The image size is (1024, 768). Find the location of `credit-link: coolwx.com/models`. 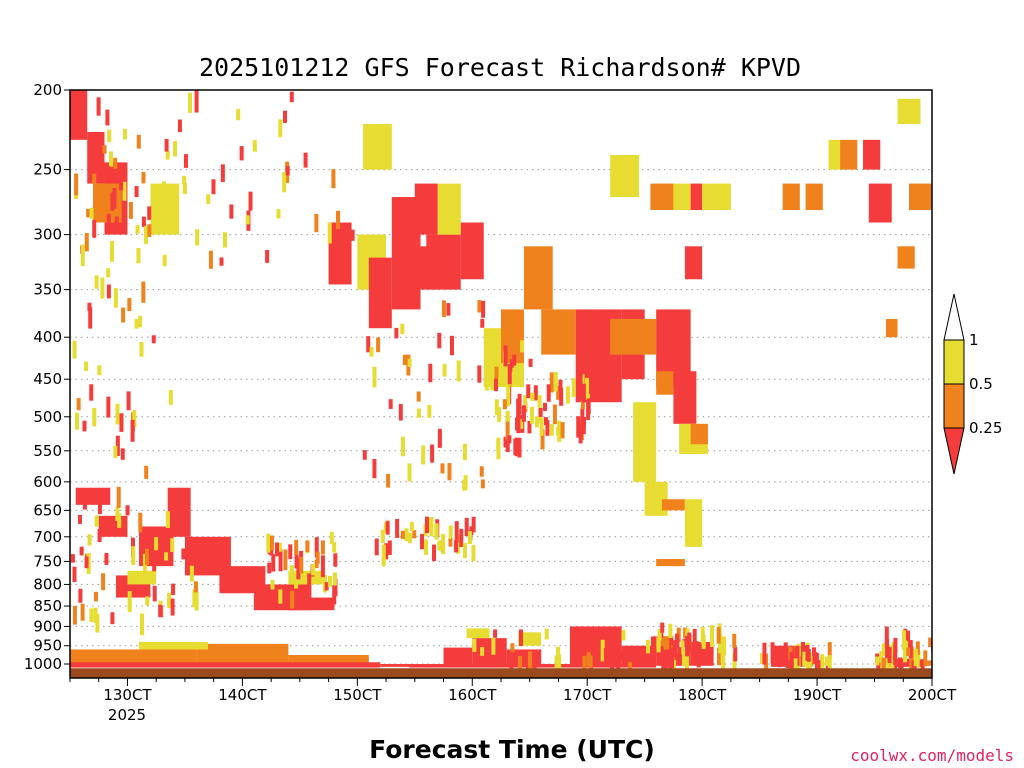

credit-link: coolwx.com/models is located at coordinates (932, 755).